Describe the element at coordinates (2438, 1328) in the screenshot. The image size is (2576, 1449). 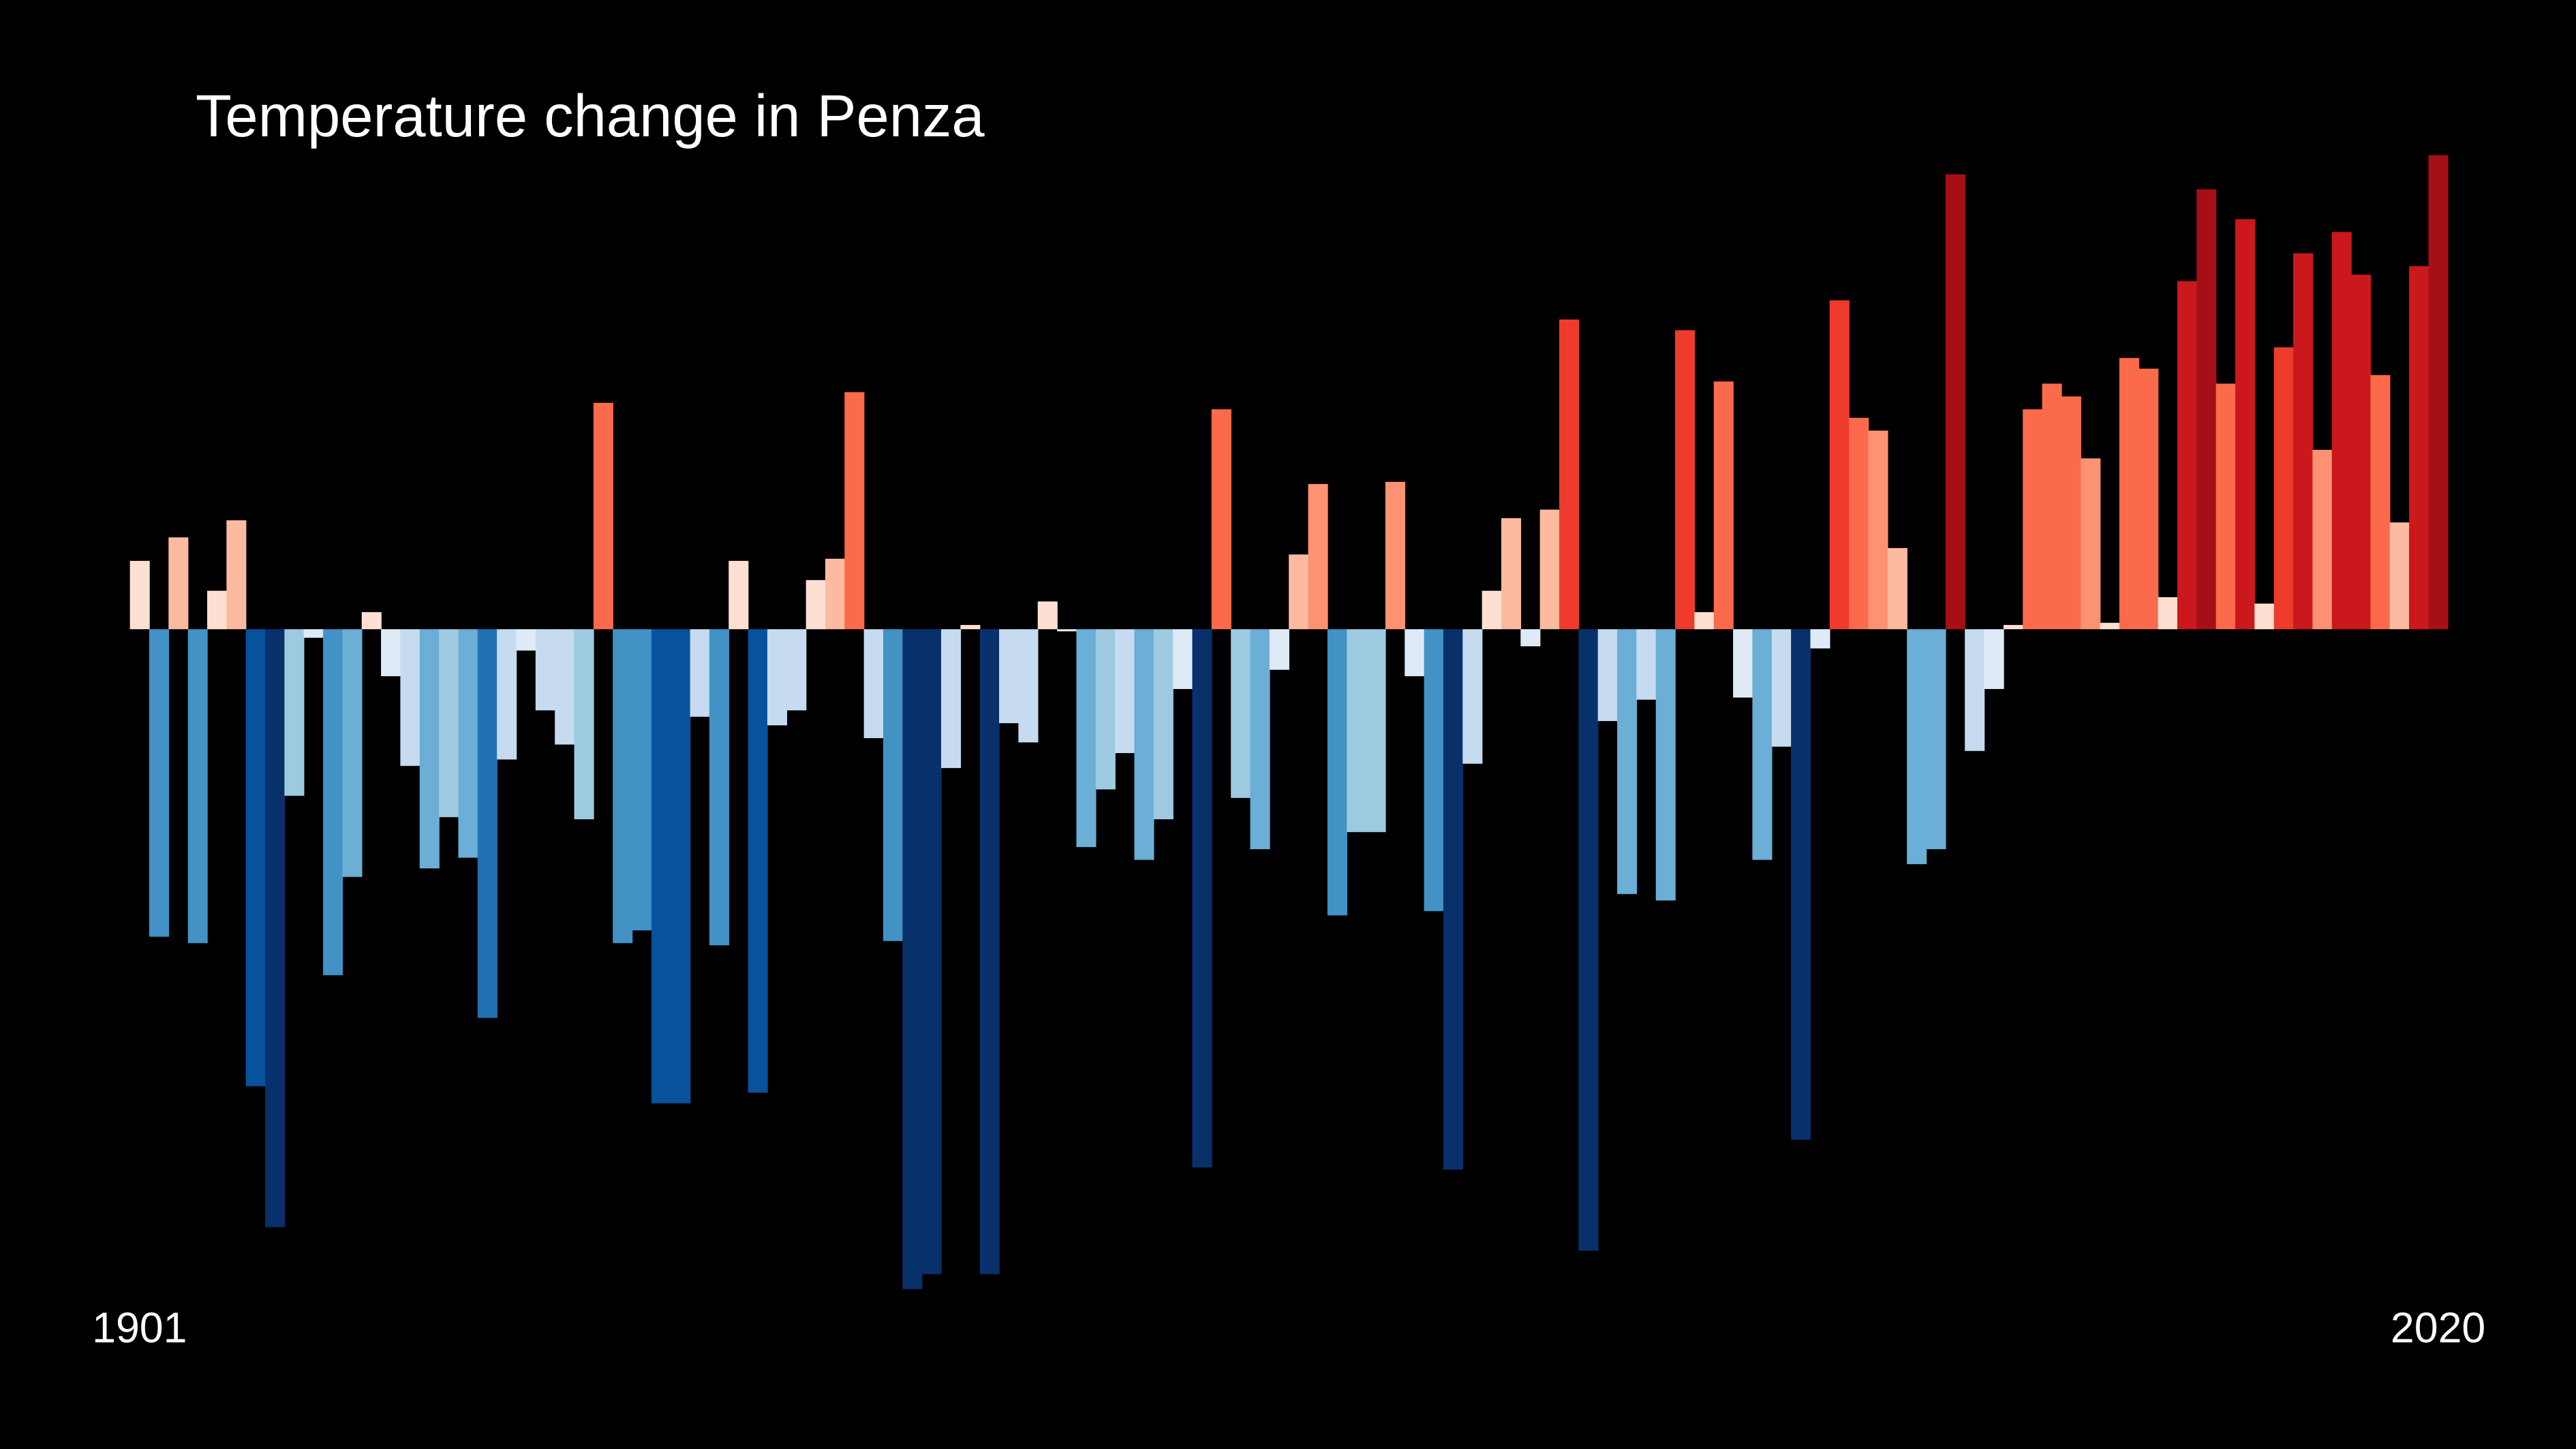
I see `x-tick-label: 2020` at that location.